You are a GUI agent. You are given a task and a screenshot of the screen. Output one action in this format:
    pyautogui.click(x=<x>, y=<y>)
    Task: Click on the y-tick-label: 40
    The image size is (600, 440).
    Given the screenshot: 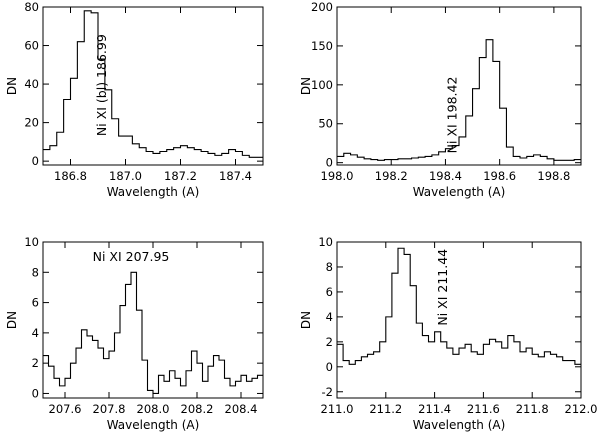 What is the action you would take?
    pyautogui.click(x=31, y=84)
    